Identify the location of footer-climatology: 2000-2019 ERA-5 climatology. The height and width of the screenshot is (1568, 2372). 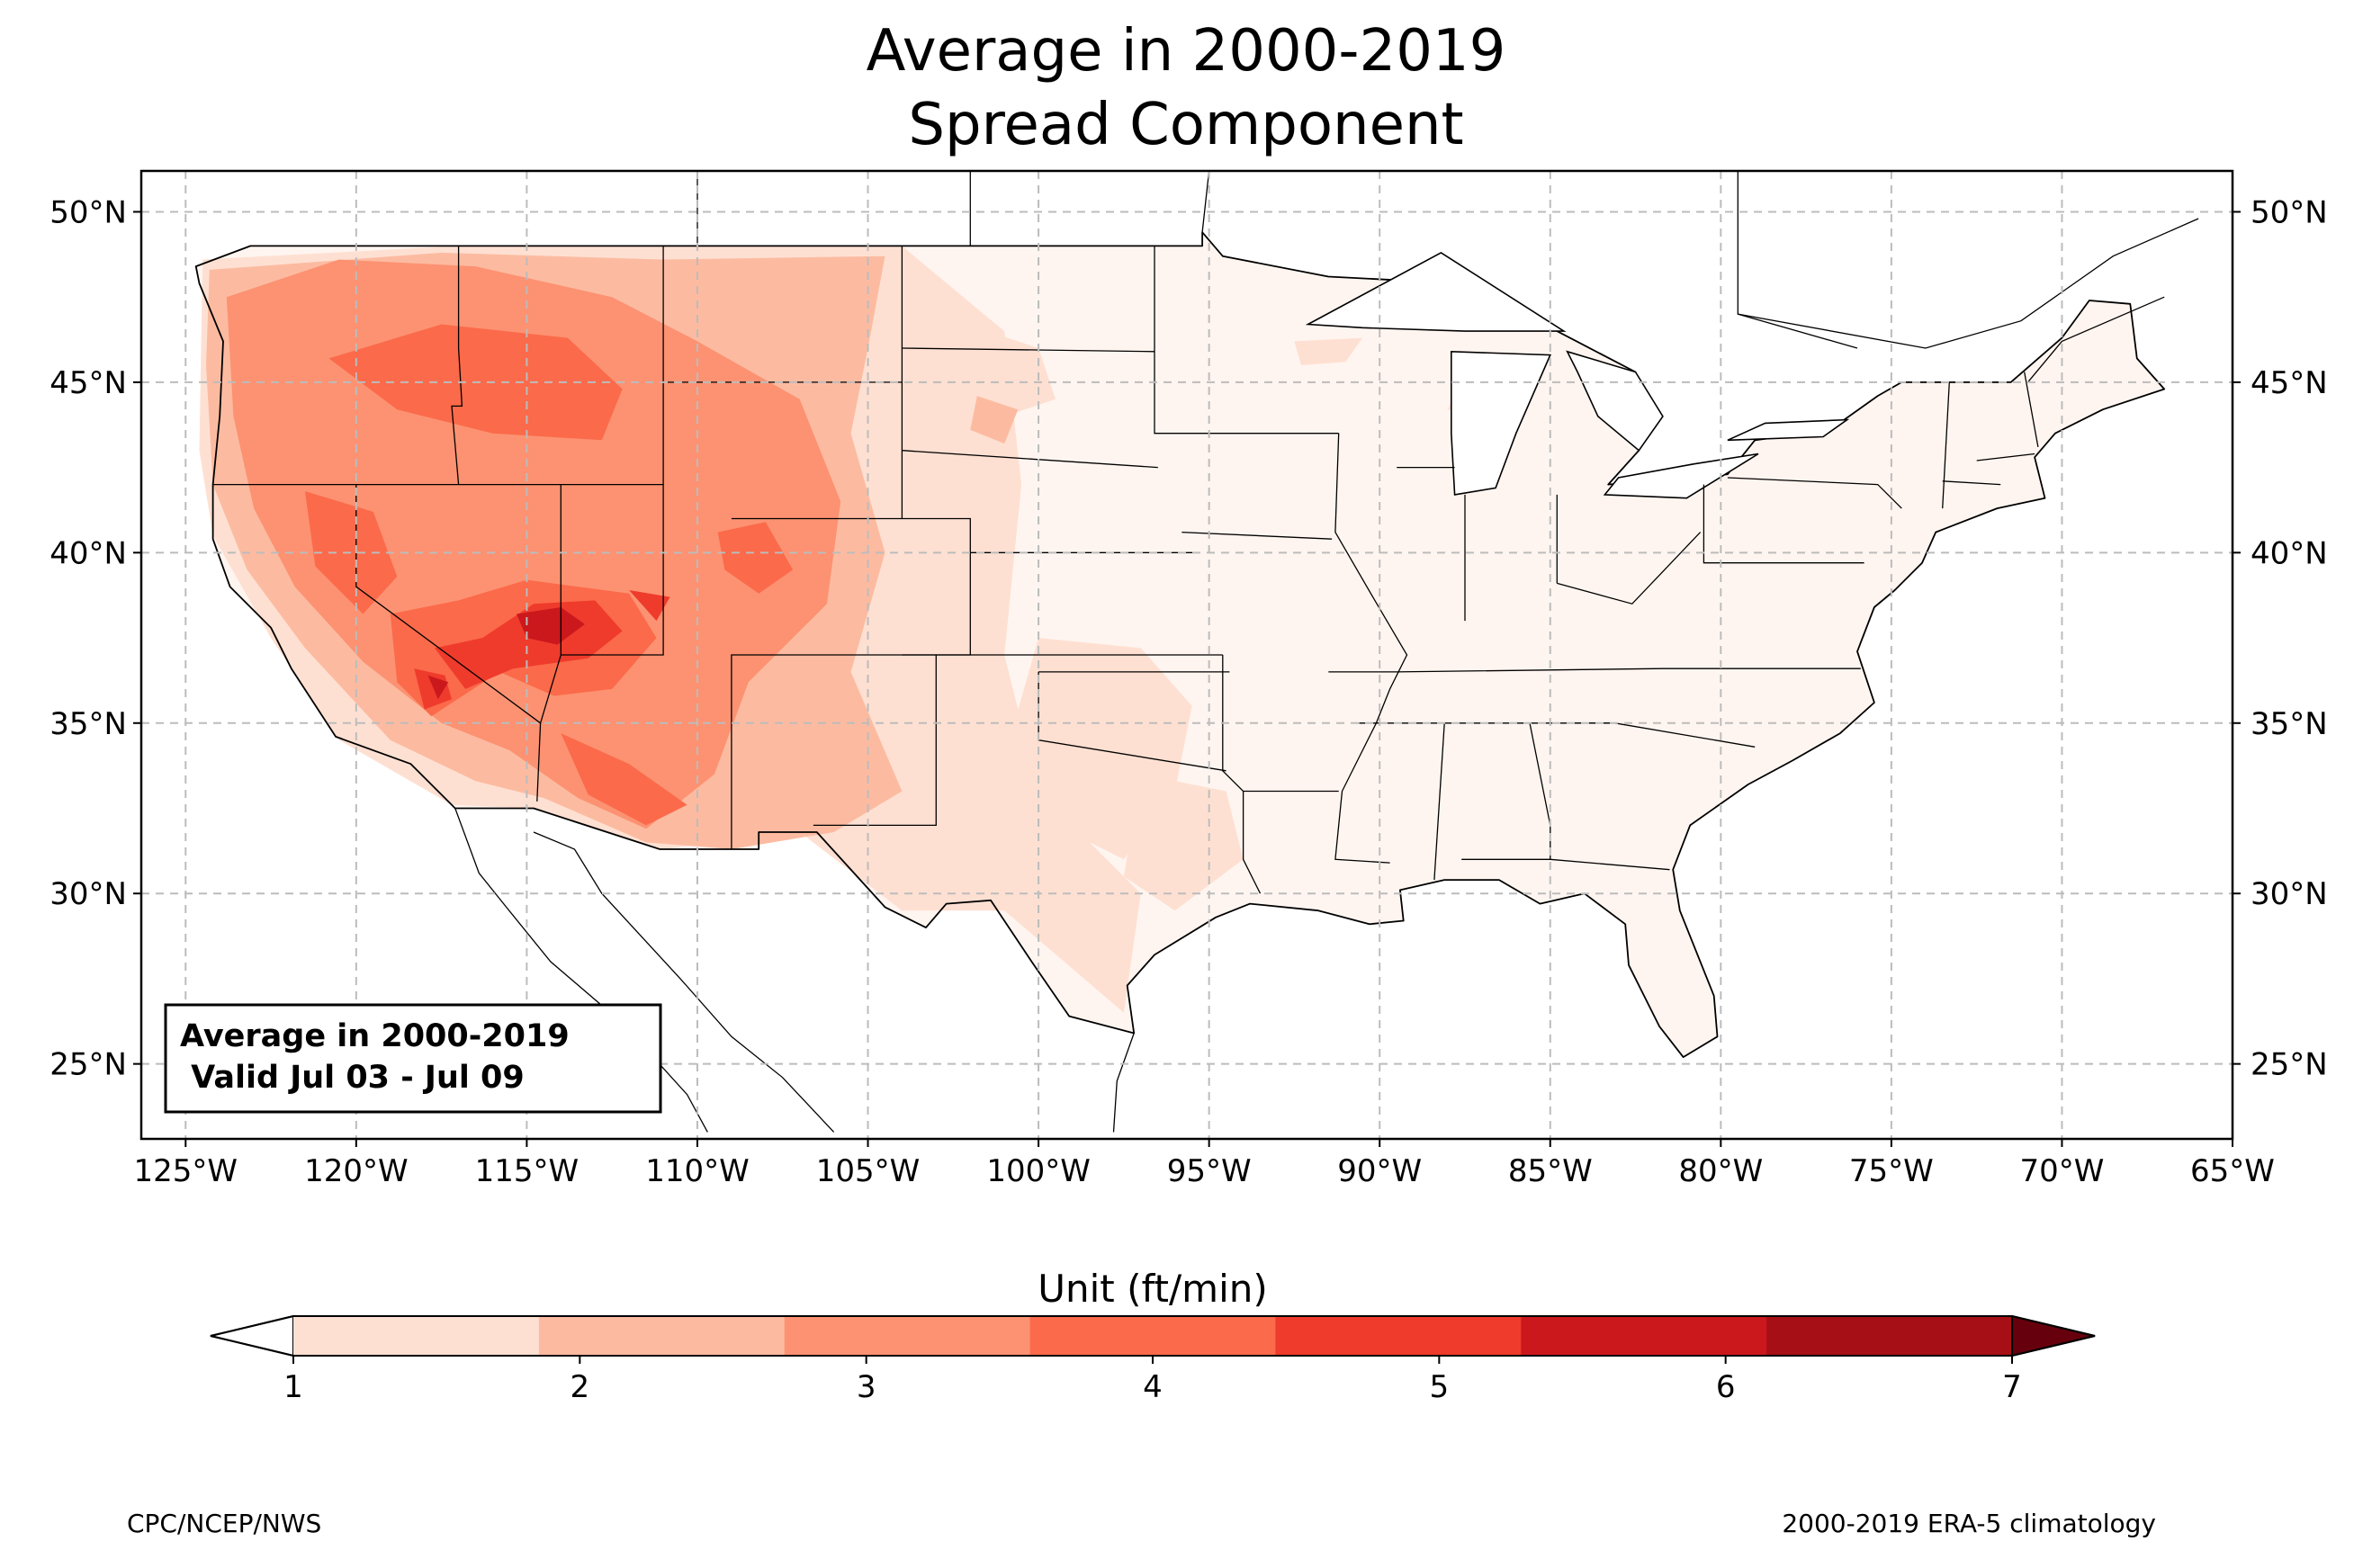
(1969, 1523).